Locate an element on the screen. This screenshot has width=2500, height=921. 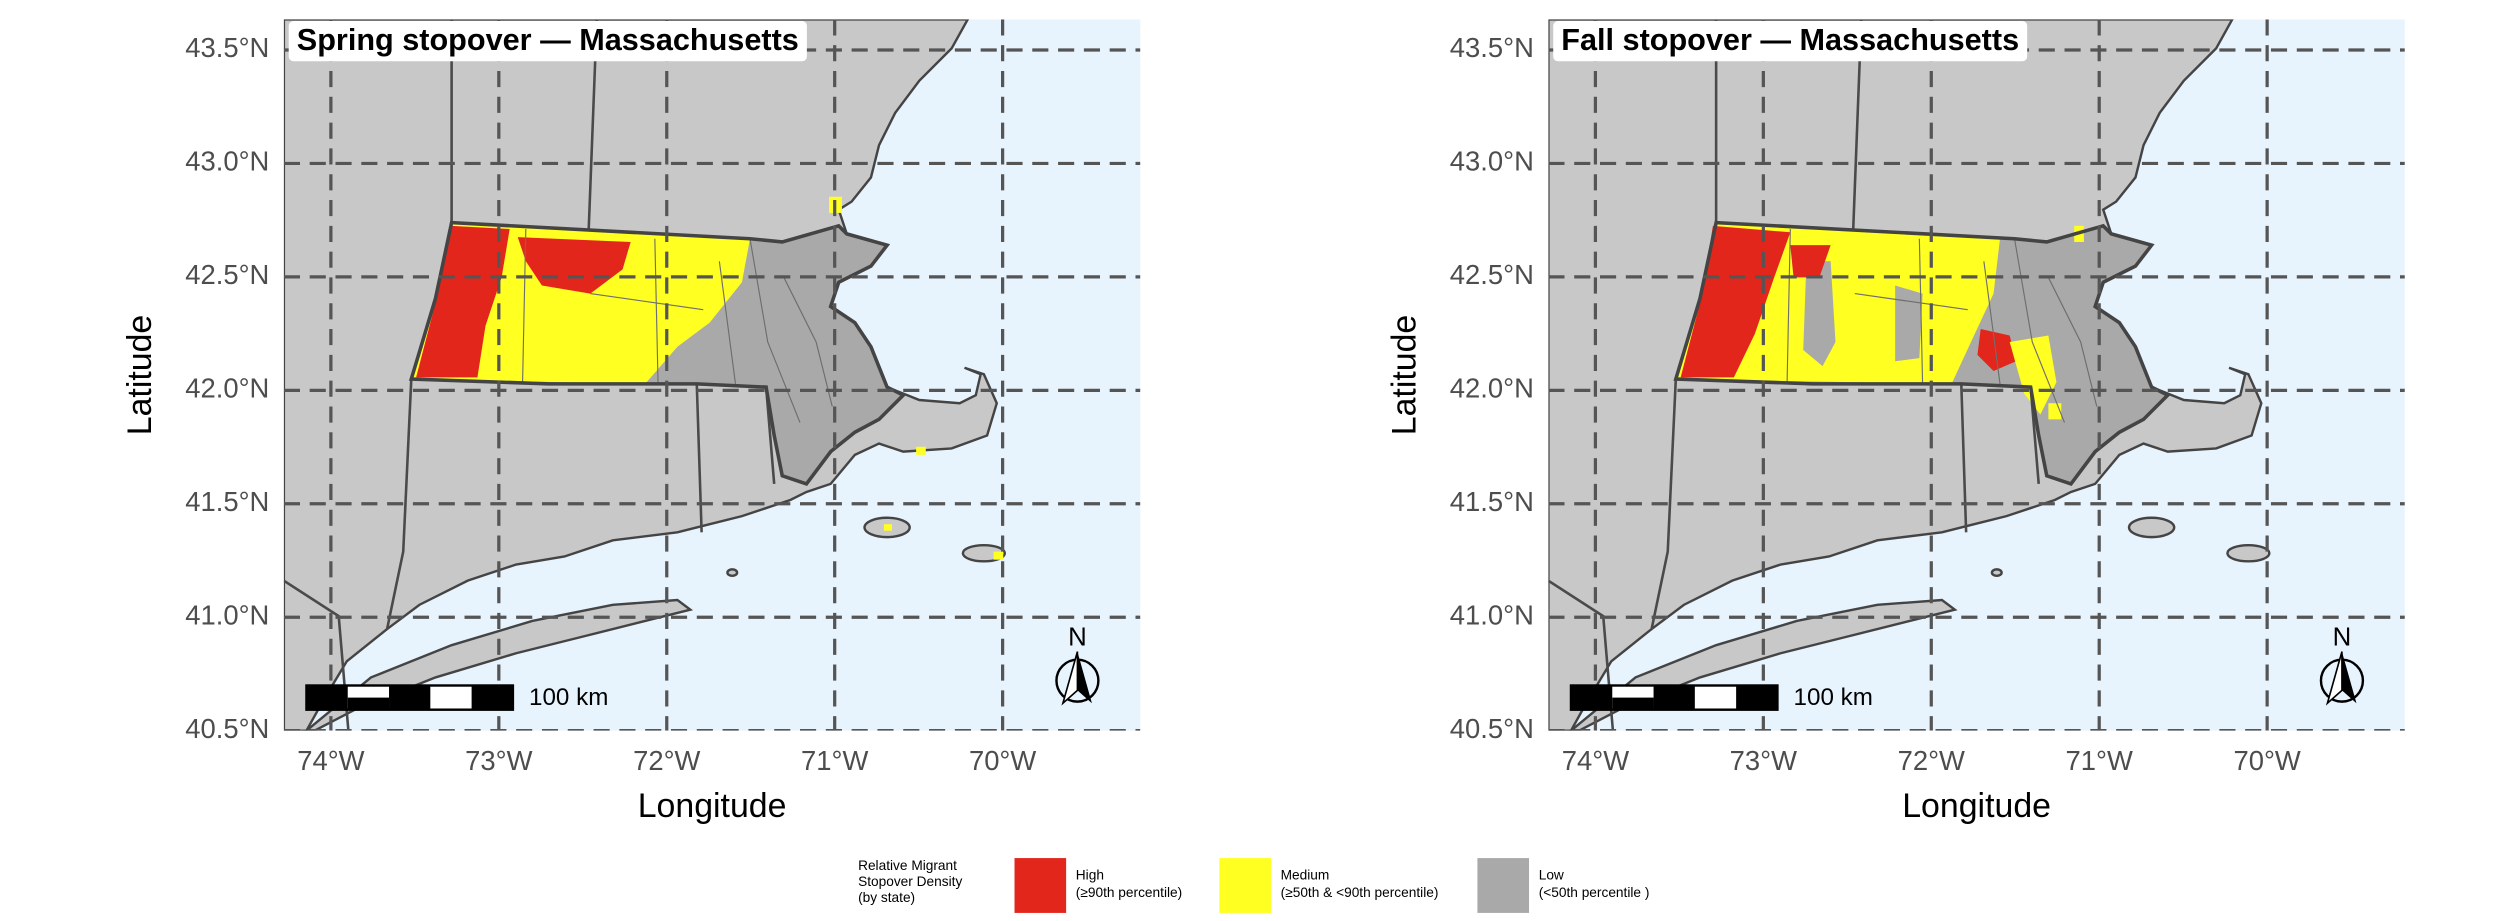
legend-title: Relative Migrant is located at coordinates (907, 865).